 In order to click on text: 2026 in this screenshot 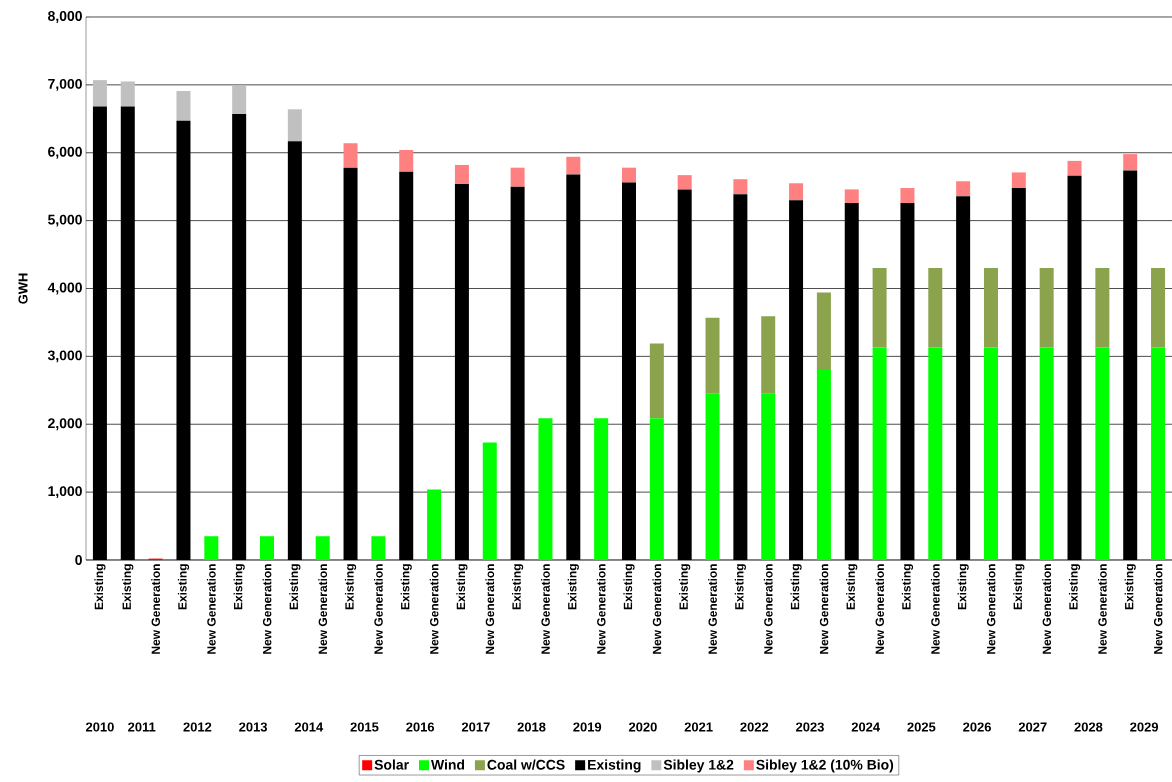, I will do `click(977, 727)`.